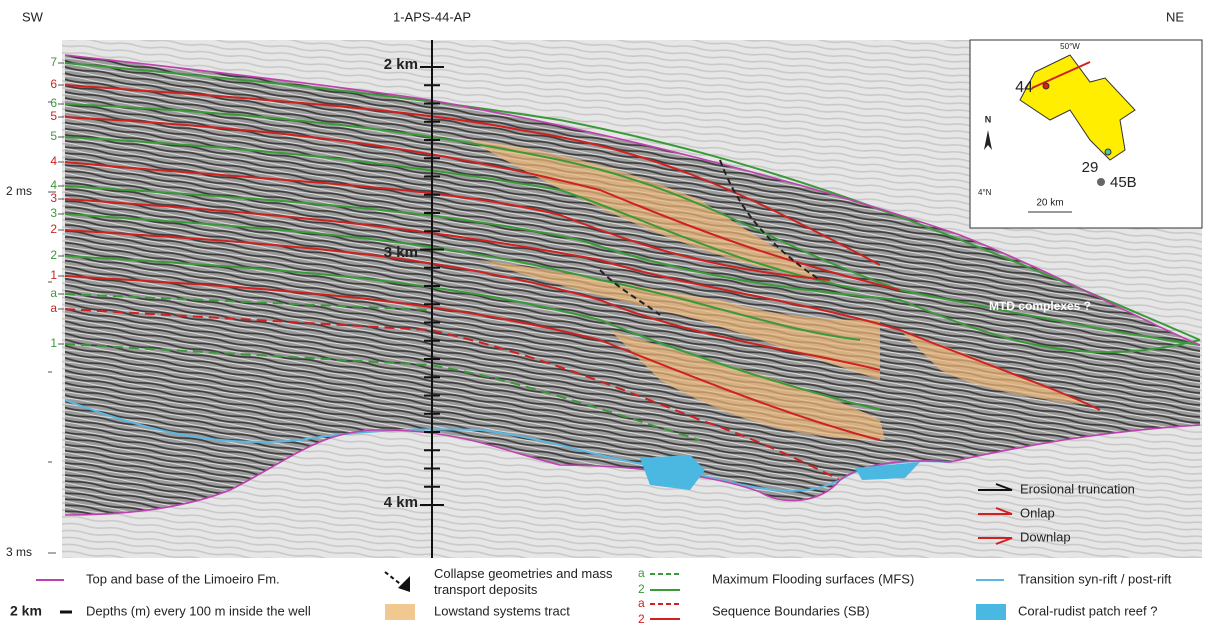  I want to click on inset-map: 50°W 4°N N 44 29 45B 20 km, so click(1086, 134).